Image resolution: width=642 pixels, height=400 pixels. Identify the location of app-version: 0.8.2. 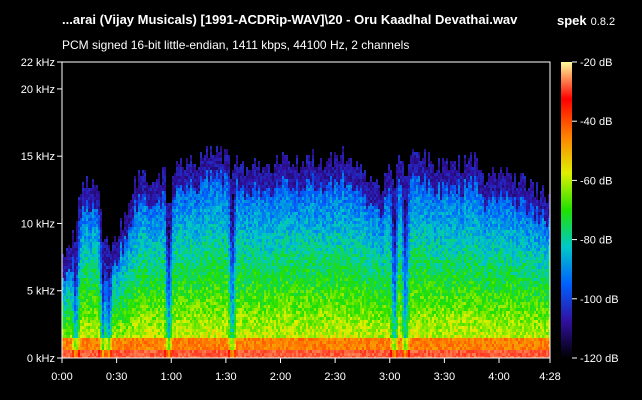
(603, 22).